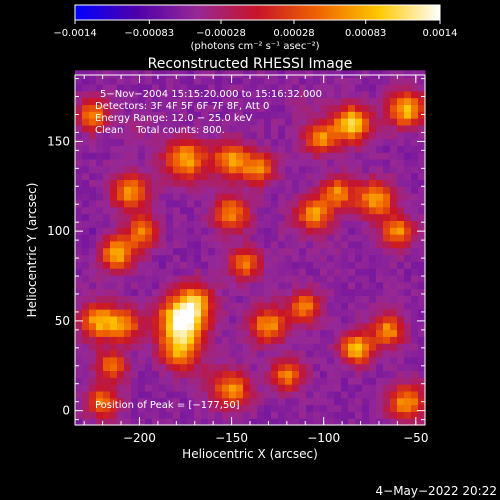 Image resolution: width=500 pixels, height=500 pixels. What do you see at coordinates (160, 130) in the screenshot?
I see `annotation-method: Clean Total counts: 800.` at bounding box center [160, 130].